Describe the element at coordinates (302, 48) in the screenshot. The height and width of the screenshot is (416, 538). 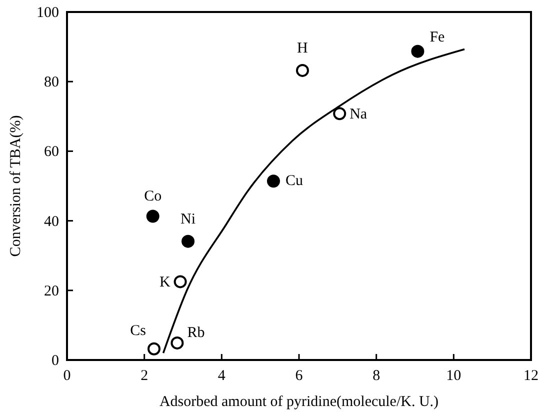
I see `annotation: H` at that location.